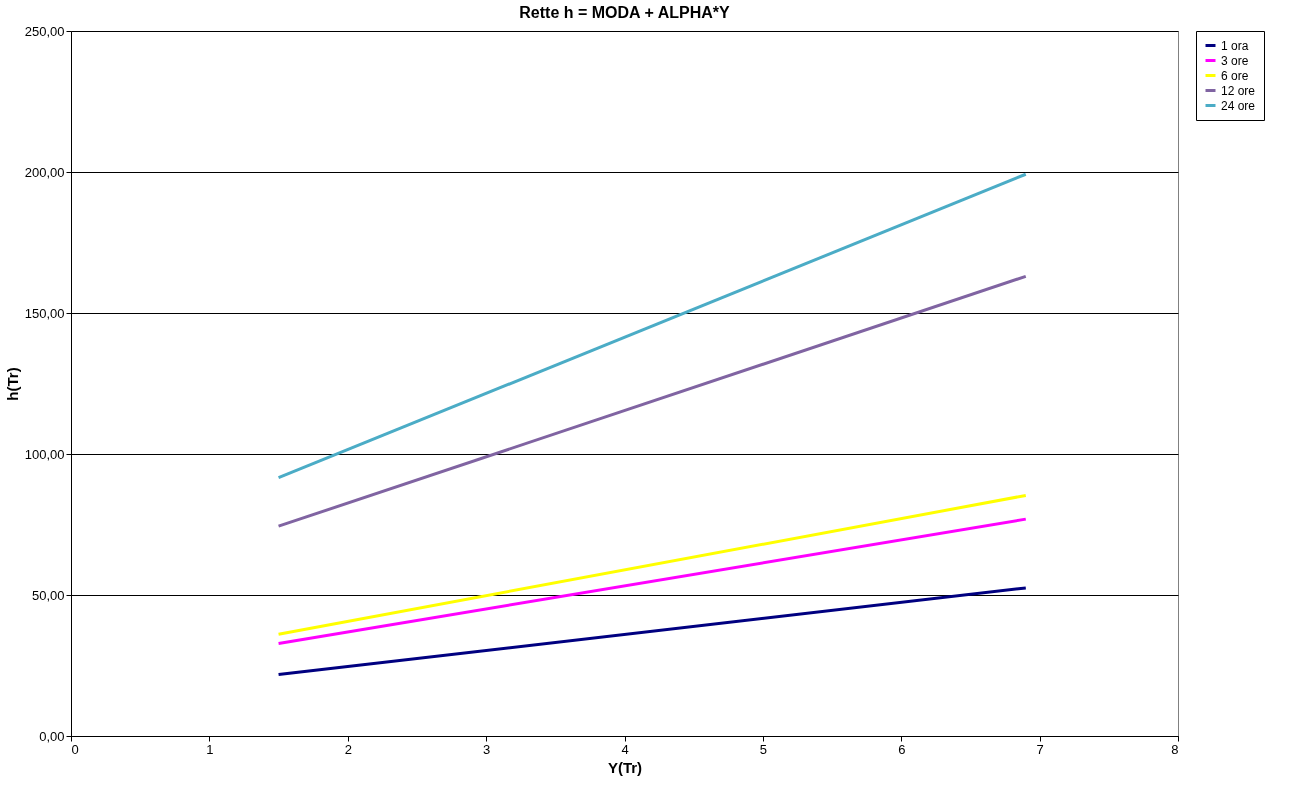 Image resolution: width=1292 pixels, height=805 pixels. I want to click on y-tick-label: 250,00, so click(44, 31).